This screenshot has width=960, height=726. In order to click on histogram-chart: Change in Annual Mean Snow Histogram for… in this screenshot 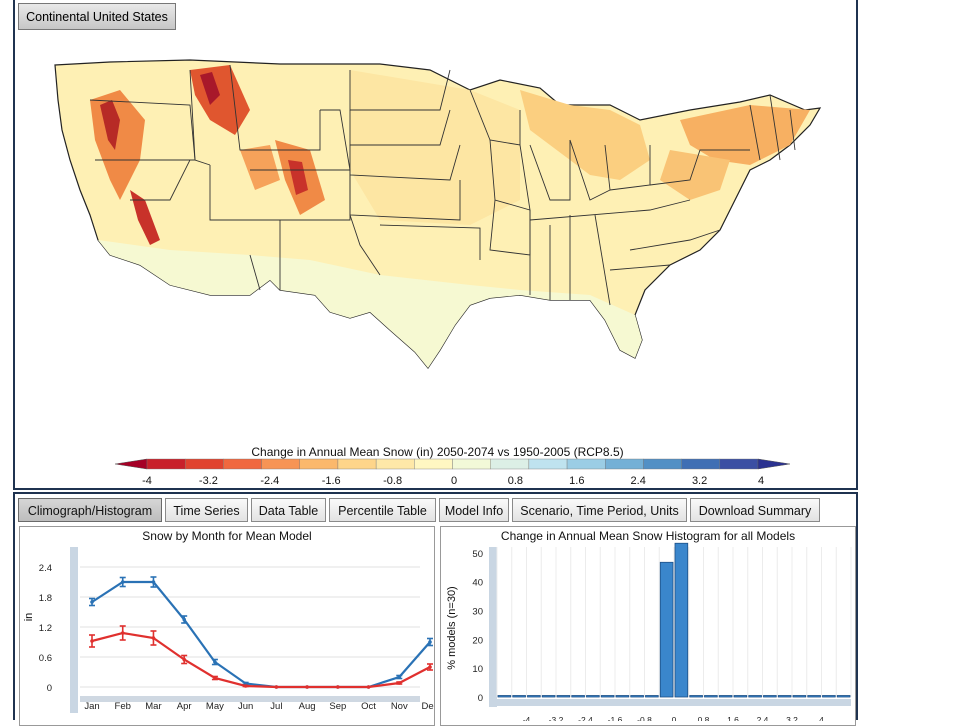, I will do `click(648, 626)`.